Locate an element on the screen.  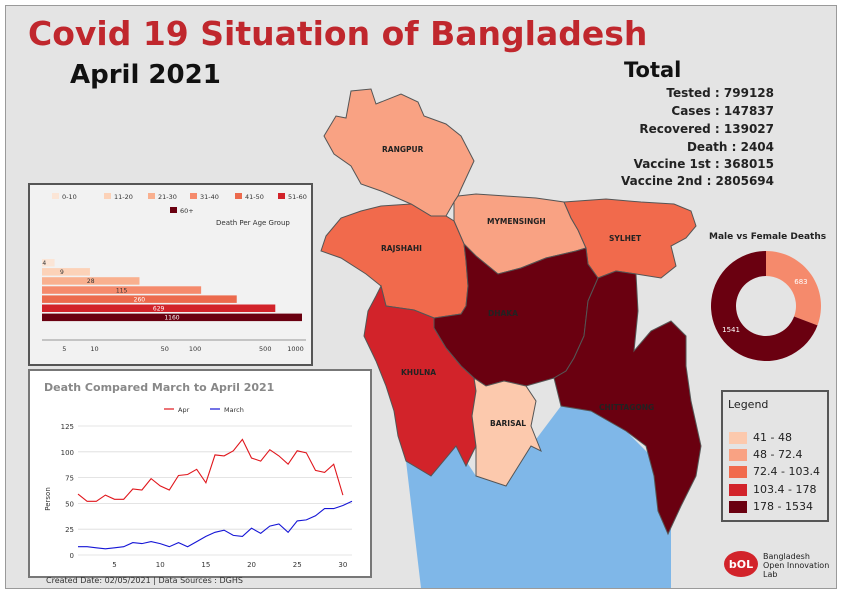
cmp-x-tick: 25 is located at coordinates (297, 565).